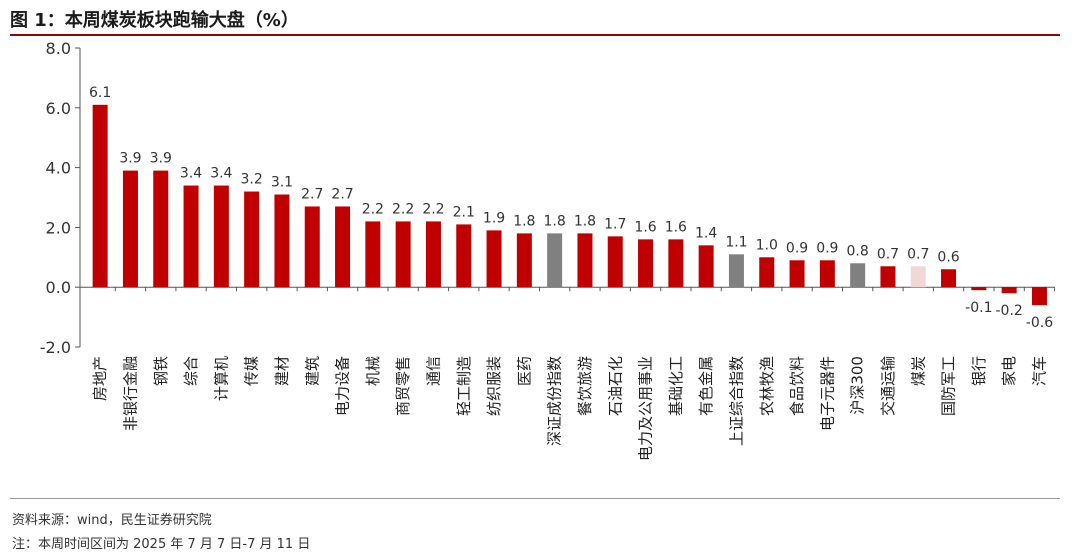 The width and height of the screenshot is (1080, 553). What do you see at coordinates (615, 224) in the screenshot?
I see `data-label-17: 1.7` at bounding box center [615, 224].